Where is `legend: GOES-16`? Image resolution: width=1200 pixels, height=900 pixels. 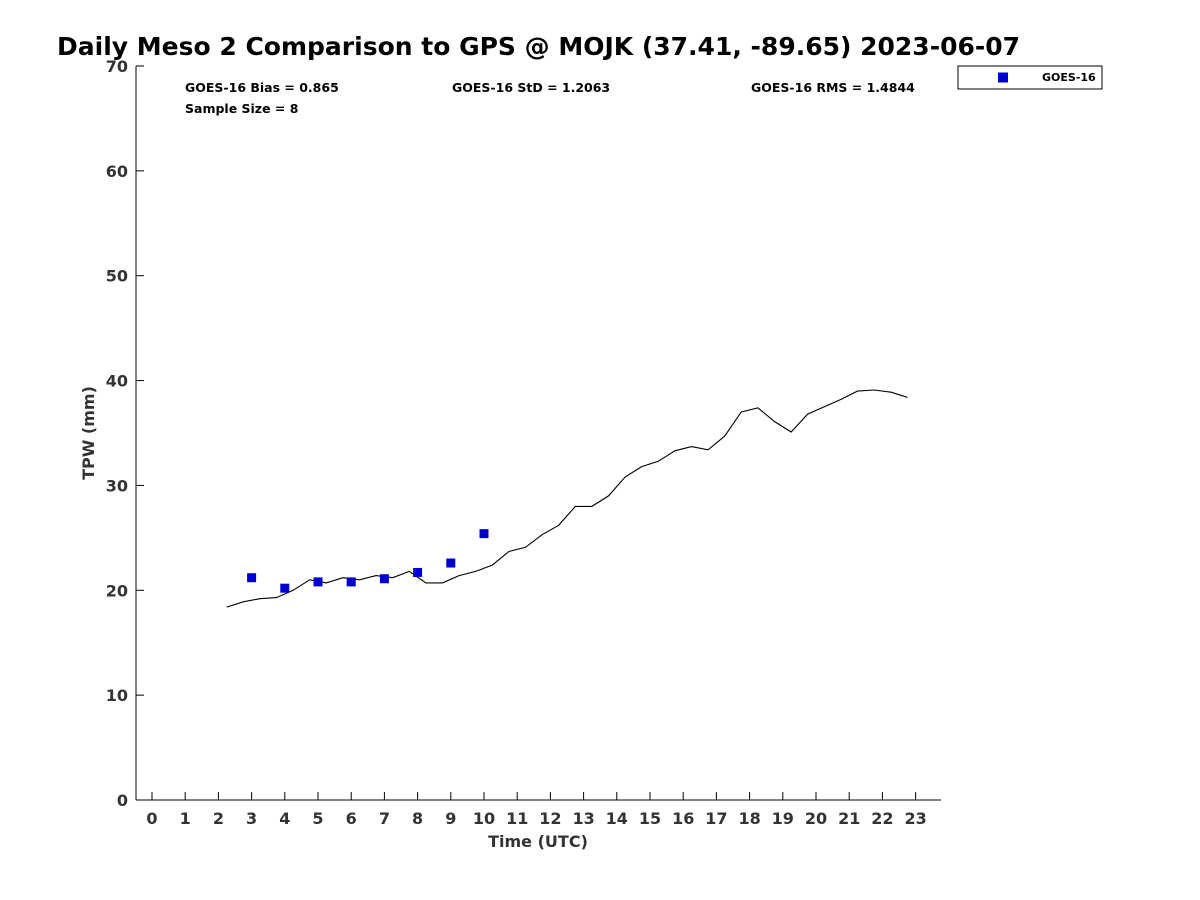
legend: GOES-16 is located at coordinates (1030, 77).